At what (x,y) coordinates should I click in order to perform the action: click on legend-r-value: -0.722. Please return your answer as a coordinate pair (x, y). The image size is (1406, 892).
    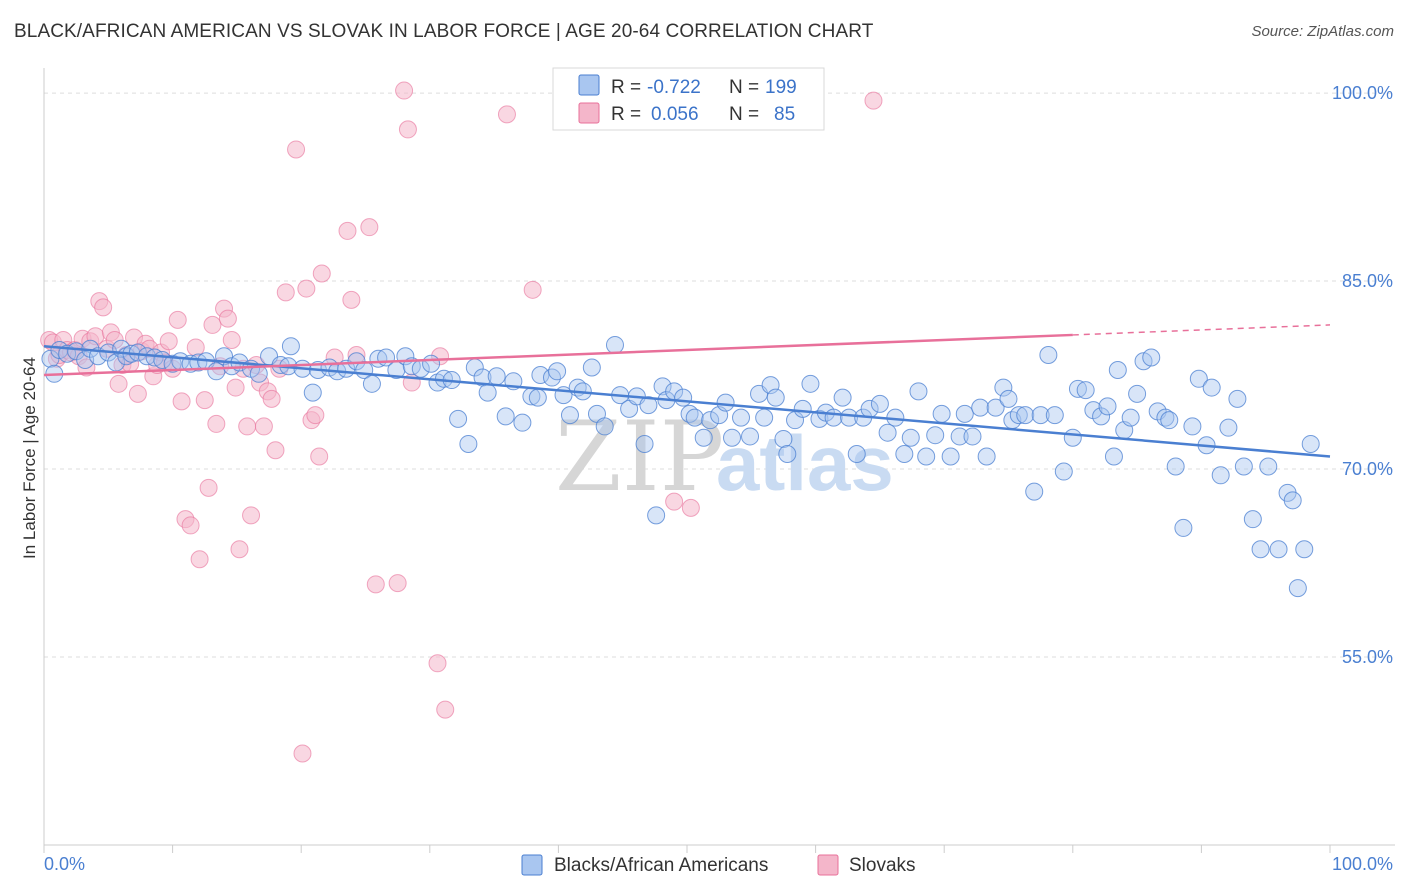
    Looking at the image, I should click on (674, 87).